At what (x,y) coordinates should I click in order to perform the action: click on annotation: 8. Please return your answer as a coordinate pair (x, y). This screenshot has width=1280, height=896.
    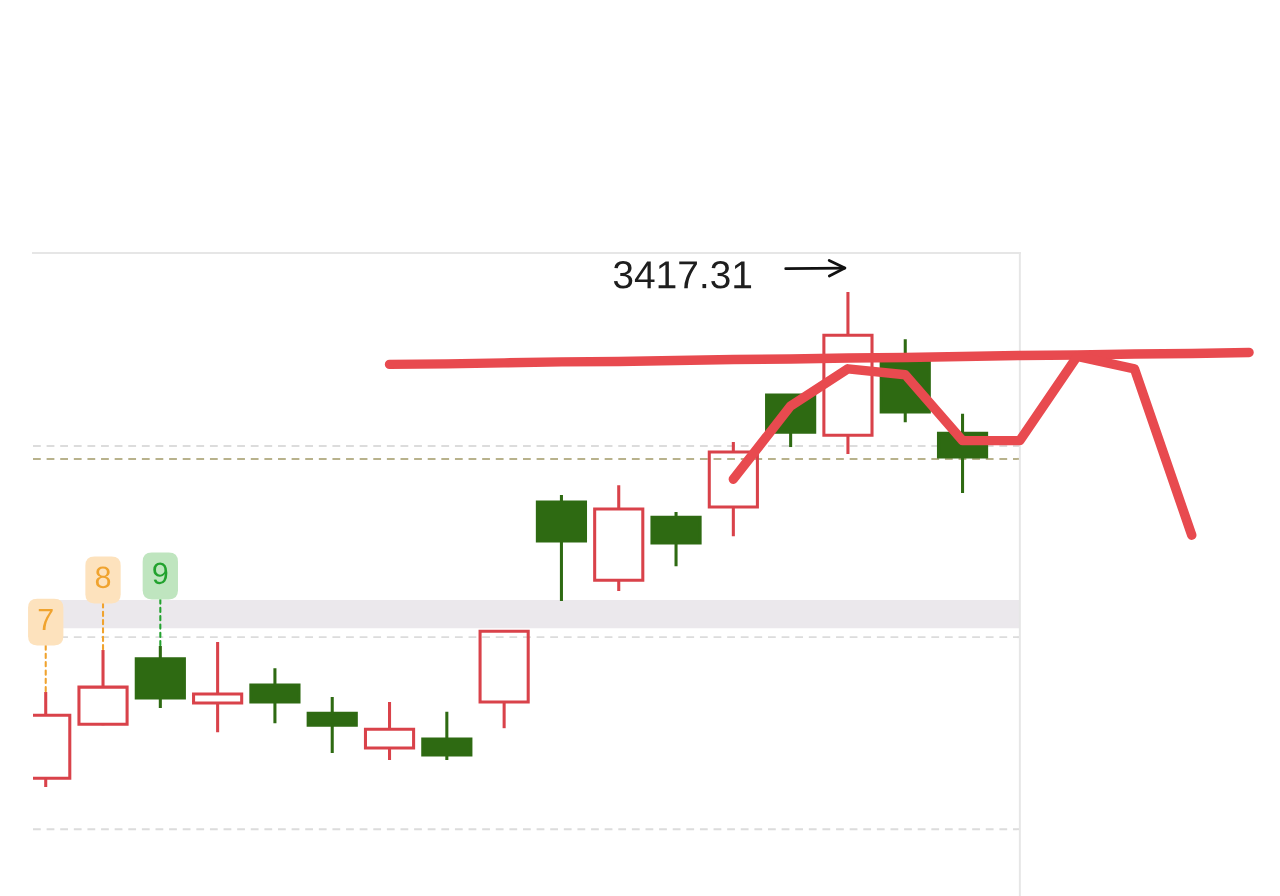
    Looking at the image, I should click on (103, 577).